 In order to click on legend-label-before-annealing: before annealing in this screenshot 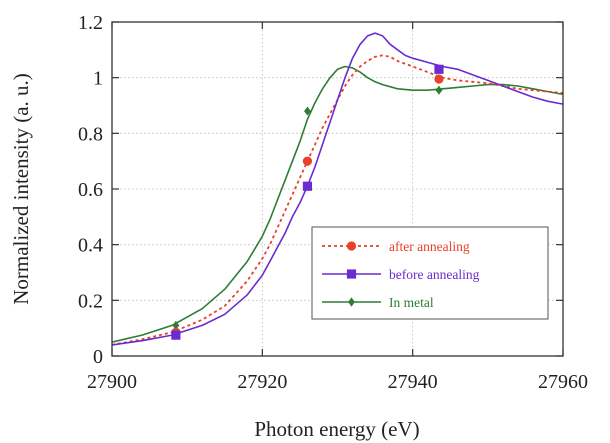, I will do `click(434, 274)`.